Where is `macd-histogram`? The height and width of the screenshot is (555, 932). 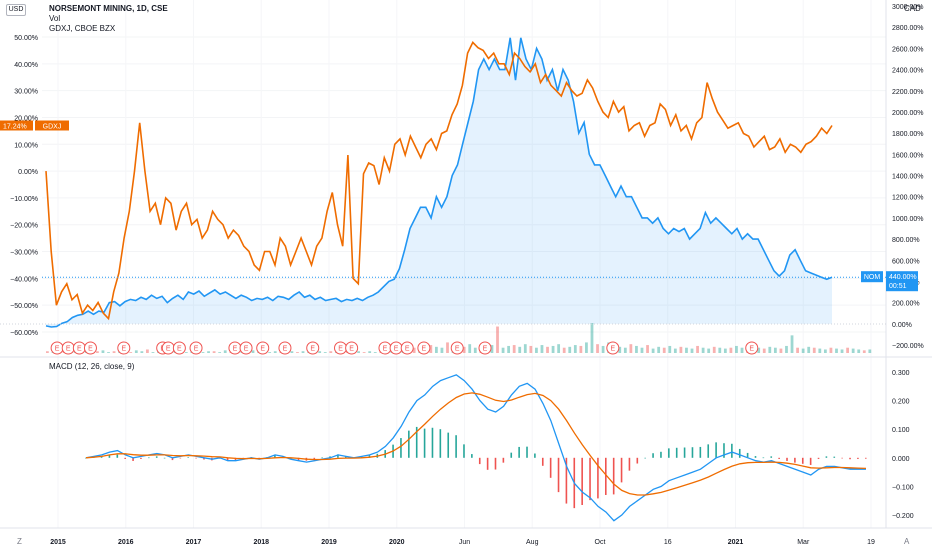
macd-histogram is located at coordinates (476, 467).